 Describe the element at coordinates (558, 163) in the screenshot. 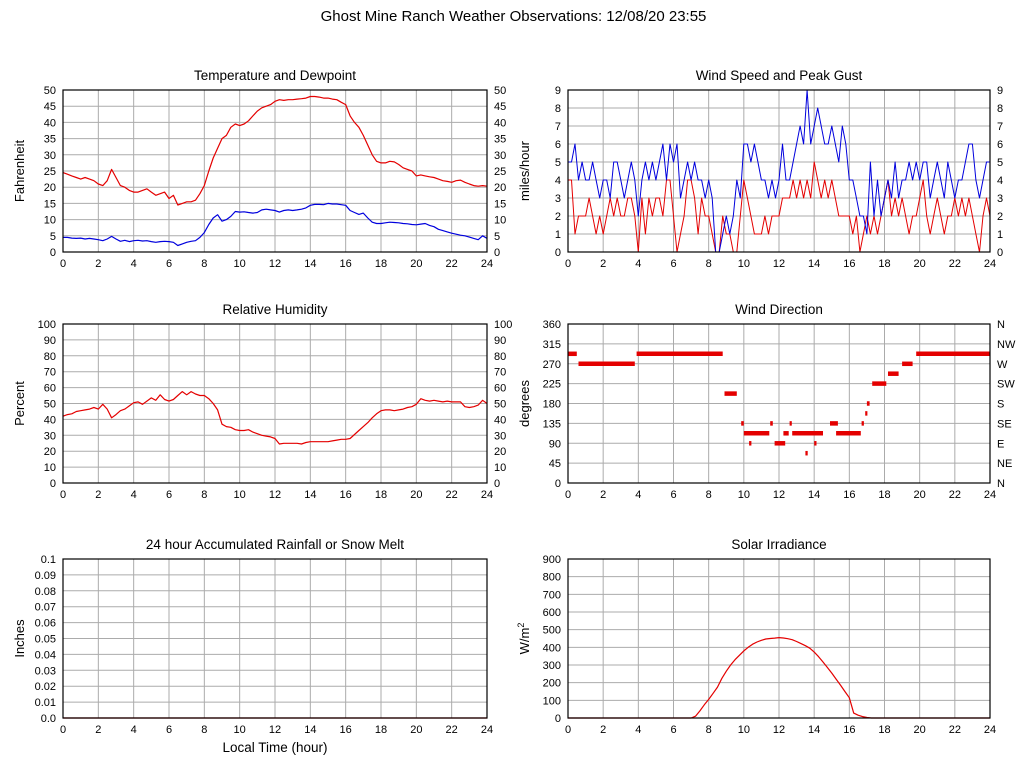

I see `svg-text: 5` at that location.